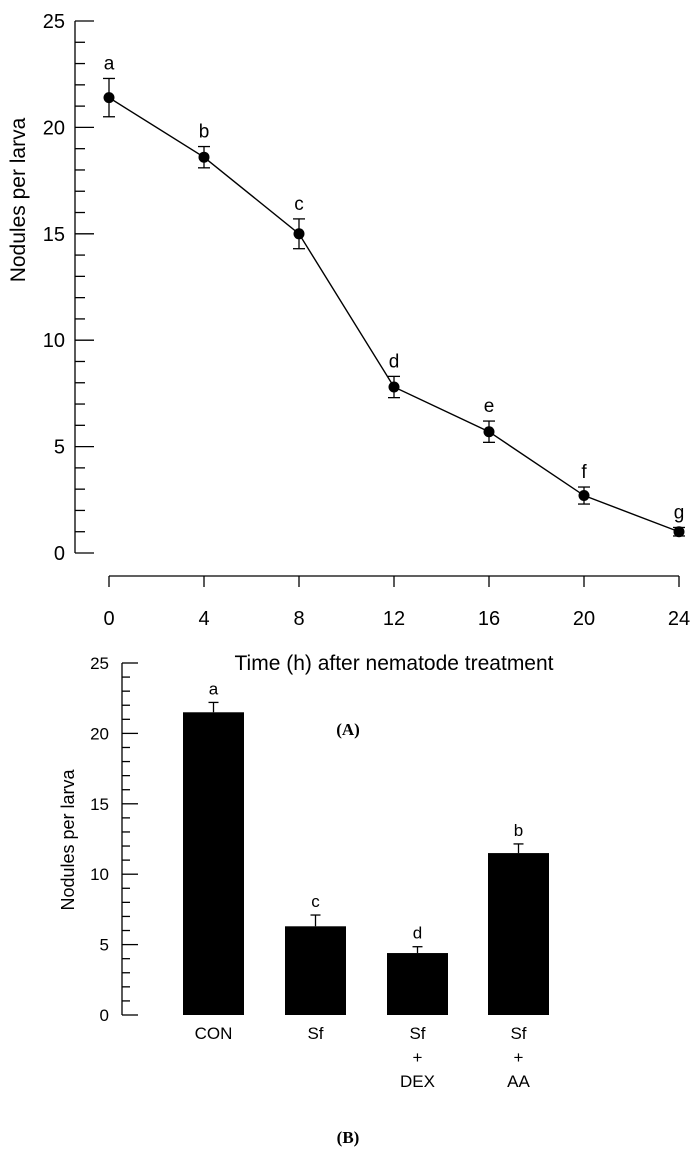 The height and width of the screenshot is (1162, 696). Describe the element at coordinates (393, 663) in the screenshot. I see `x-axis-label: Time (h) after nematode treatment` at that location.